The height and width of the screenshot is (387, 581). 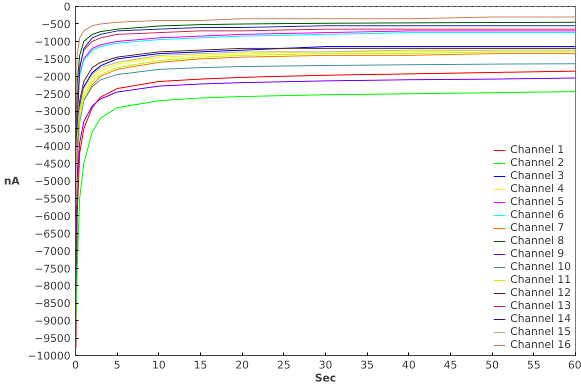 I want to click on legend-label: Channel 12, so click(x=540, y=292).